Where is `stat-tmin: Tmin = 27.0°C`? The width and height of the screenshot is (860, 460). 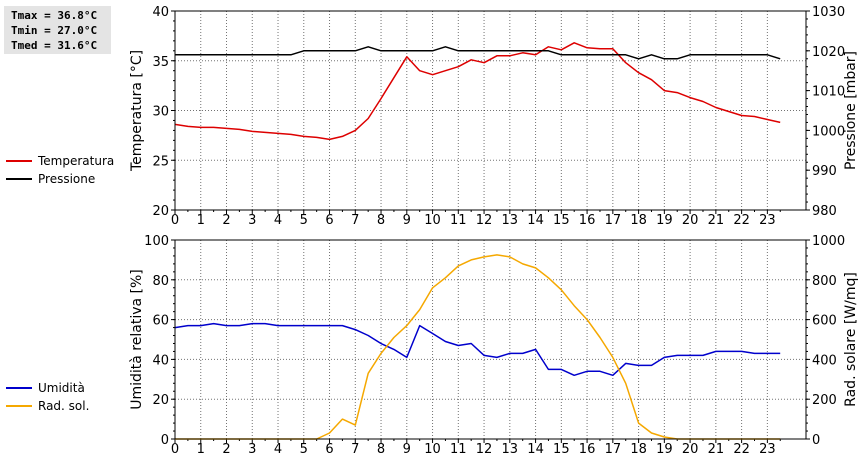
stat-tmin: Tmin = 27.0°C is located at coordinates (54, 30).